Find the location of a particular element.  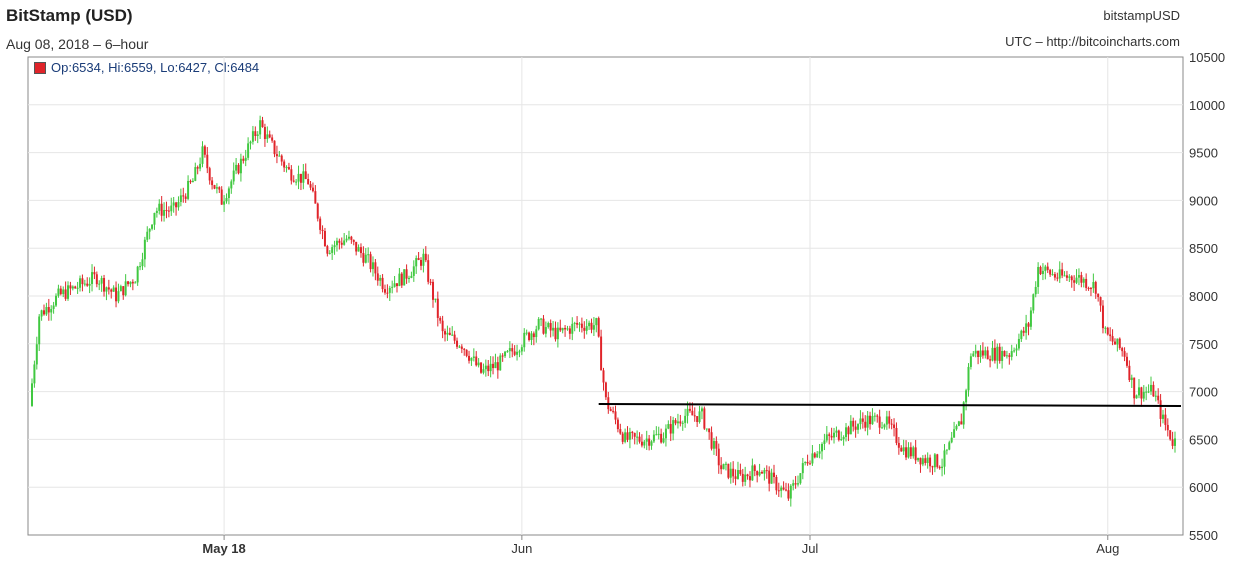

x-tick-label: May 18 is located at coordinates (223, 548).